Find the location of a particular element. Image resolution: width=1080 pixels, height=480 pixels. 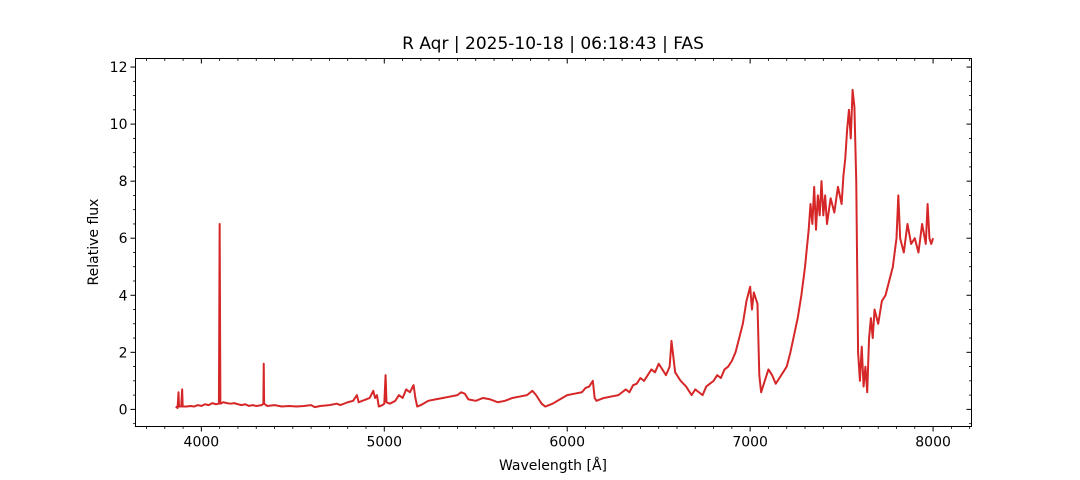

chart-title: R Aqr | 2025-10-18 | 06:18:43 | FAS is located at coordinates (553, 44).